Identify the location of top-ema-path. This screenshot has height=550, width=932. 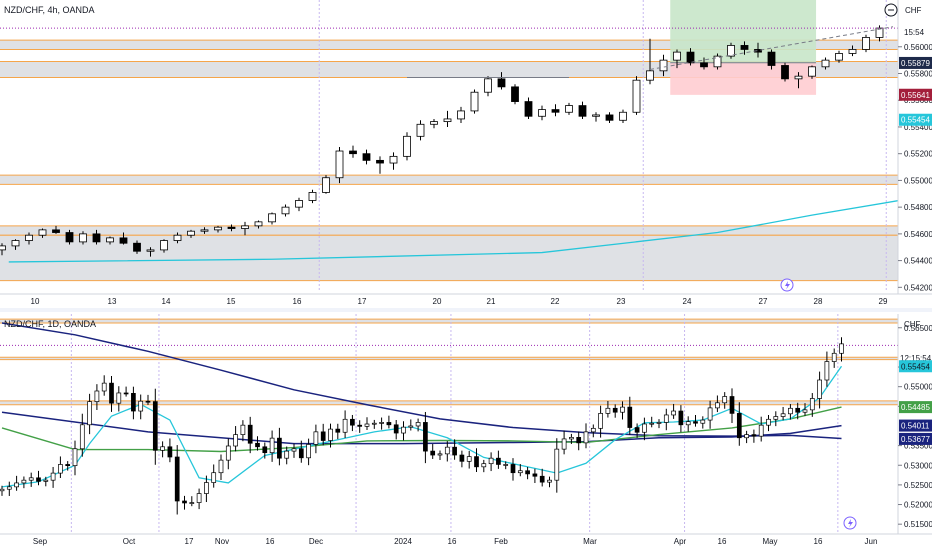
(470, 228).